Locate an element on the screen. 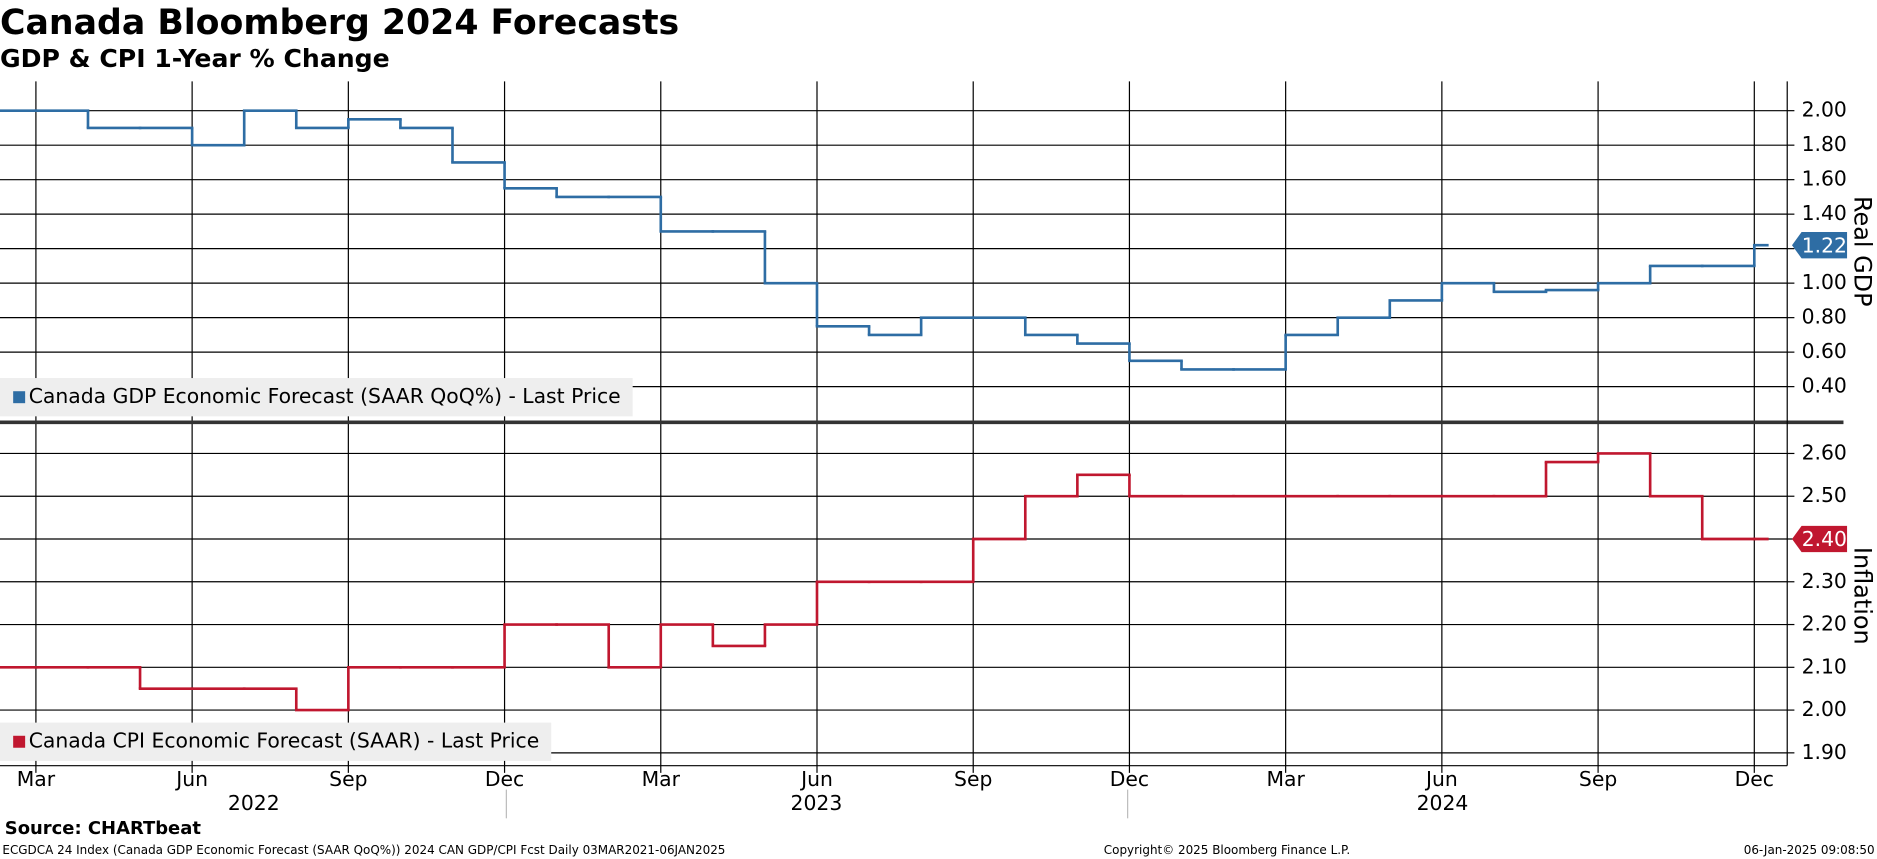 This screenshot has height=859, width=1877. y-tick-label: 1.80 is located at coordinates (1824, 144).